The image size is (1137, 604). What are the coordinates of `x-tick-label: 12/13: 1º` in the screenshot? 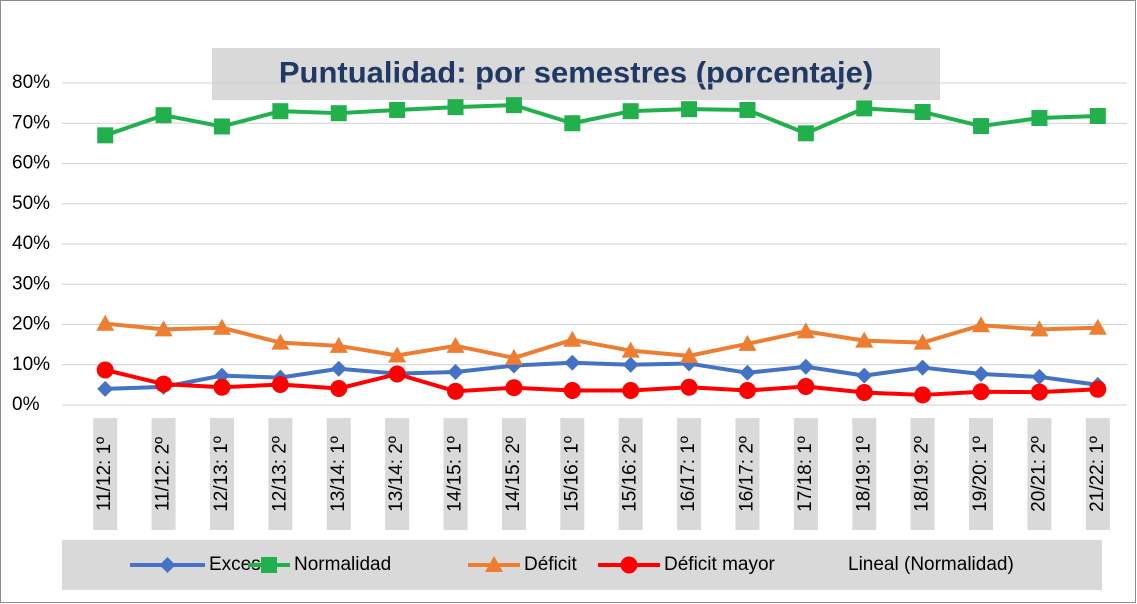 It's located at (221, 474).